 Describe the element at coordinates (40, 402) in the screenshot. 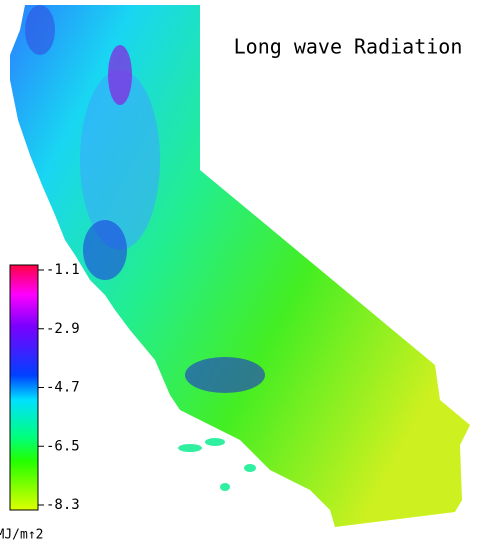

I see `colorbar: MJ/m↑2 -1.1 -2.9 -4.7 -6.5 -8.3` at that location.